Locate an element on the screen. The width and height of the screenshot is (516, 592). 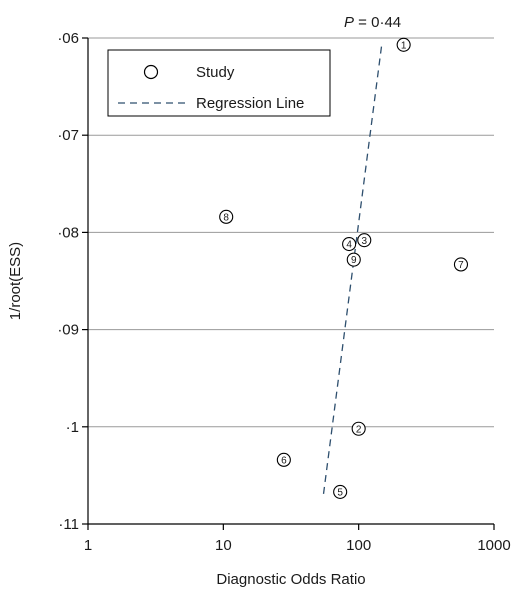
y-tick-label: ·06 is located at coordinates (68, 38).